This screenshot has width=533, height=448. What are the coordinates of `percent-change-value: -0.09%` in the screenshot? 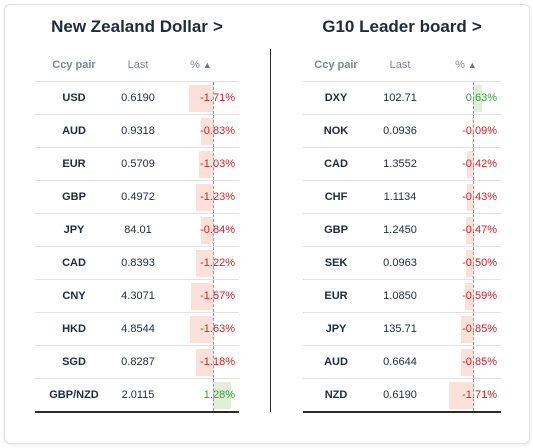 It's located at (479, 131).